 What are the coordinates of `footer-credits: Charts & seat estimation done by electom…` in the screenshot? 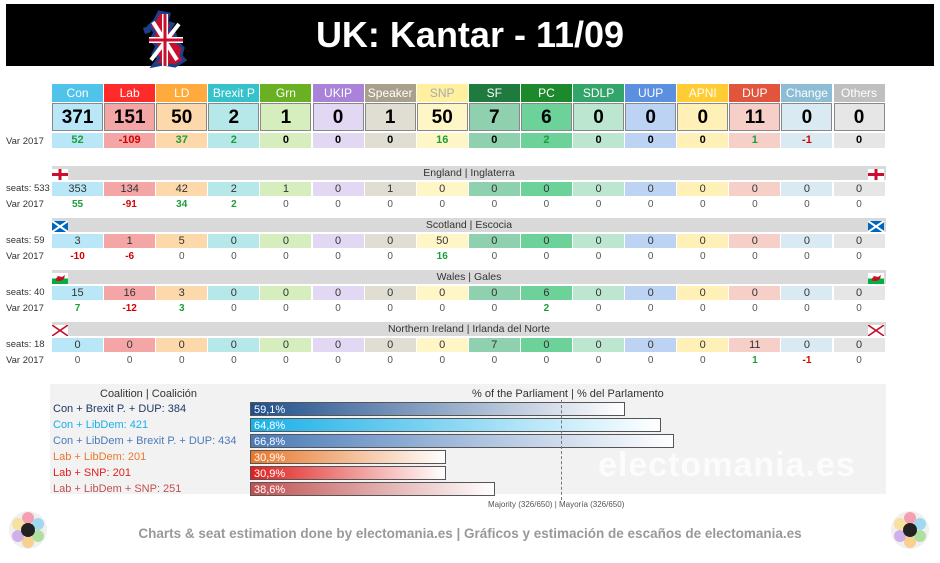 It's located at (470, 533).